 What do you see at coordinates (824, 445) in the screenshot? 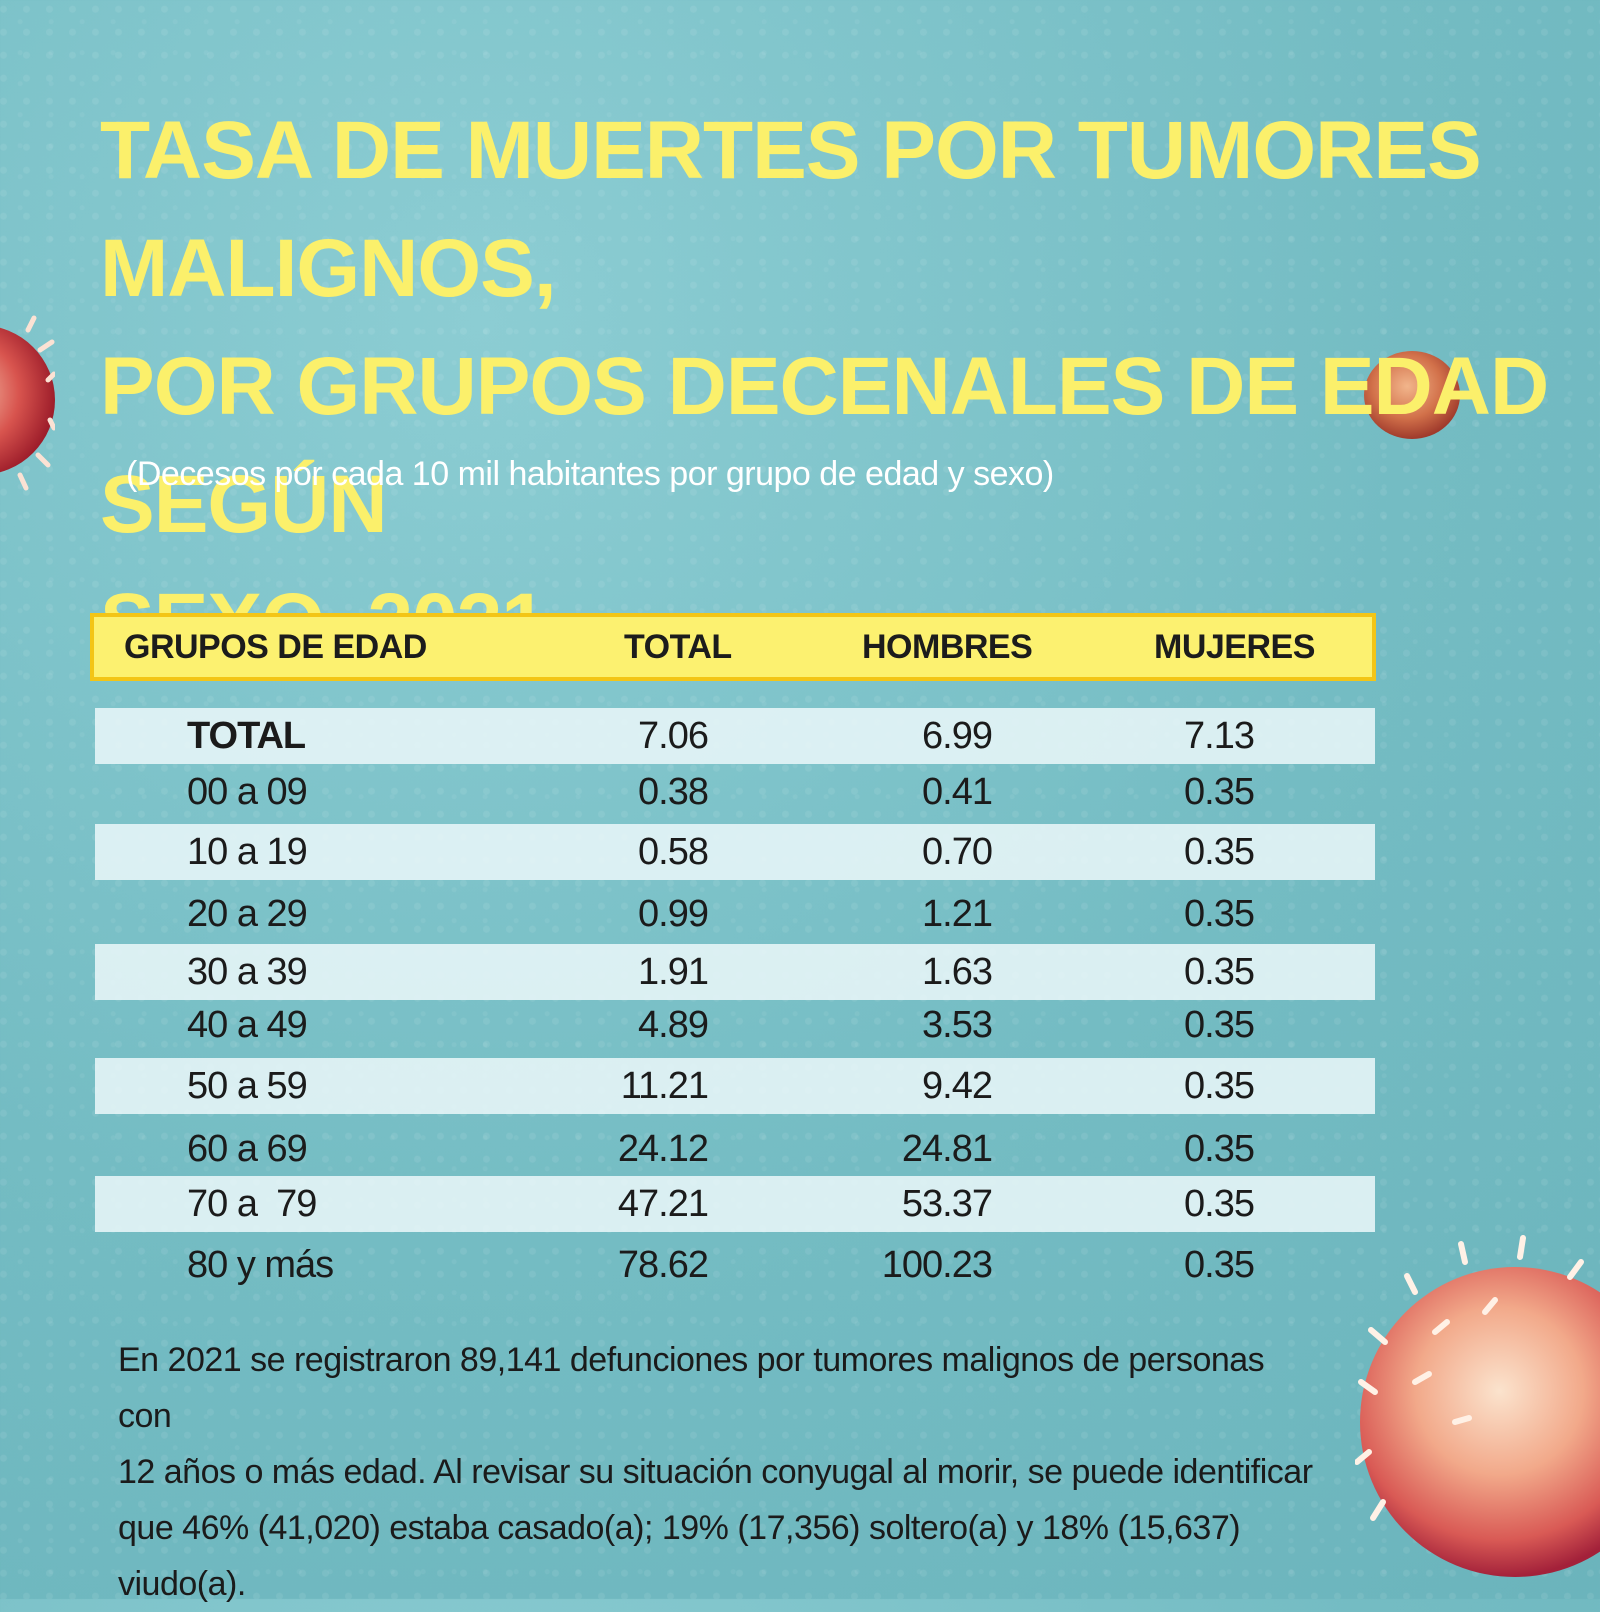
I see `title-line: POR GRUPOS DECENALES DE EDAD SEGÚN` at bounding box center [824, 445].